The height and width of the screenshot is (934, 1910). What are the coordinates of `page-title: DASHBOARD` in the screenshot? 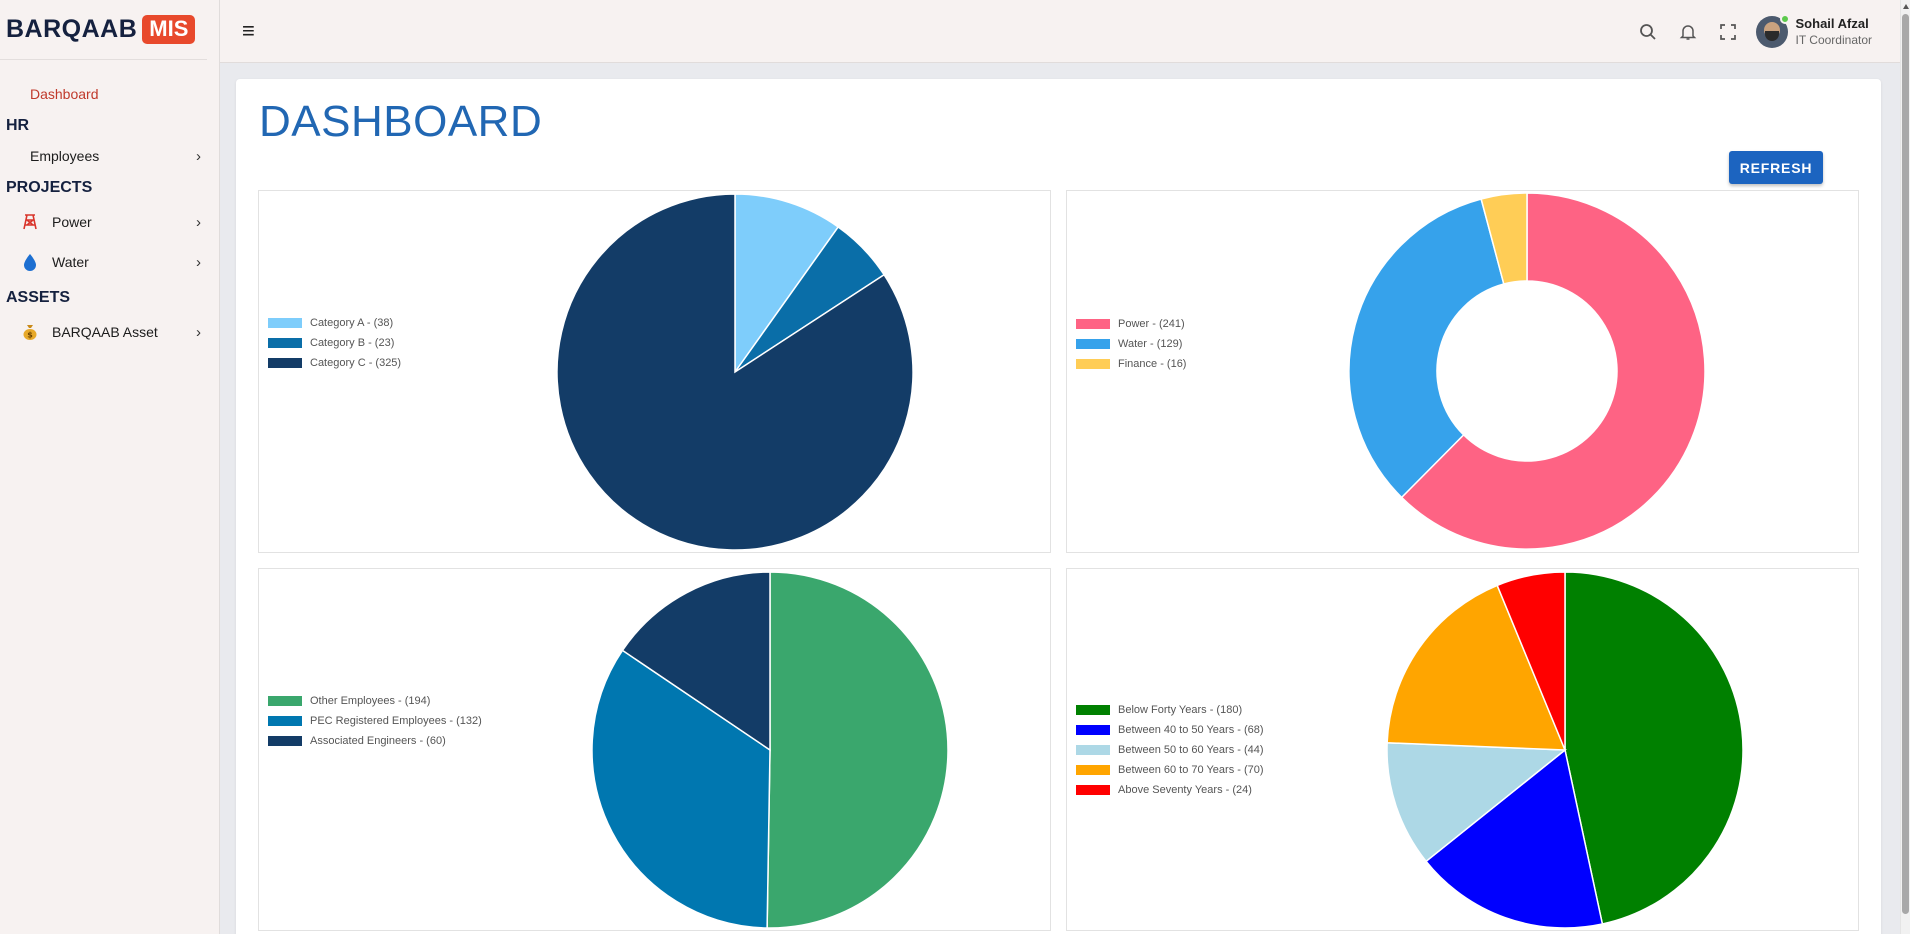 It's located at (401, 121).